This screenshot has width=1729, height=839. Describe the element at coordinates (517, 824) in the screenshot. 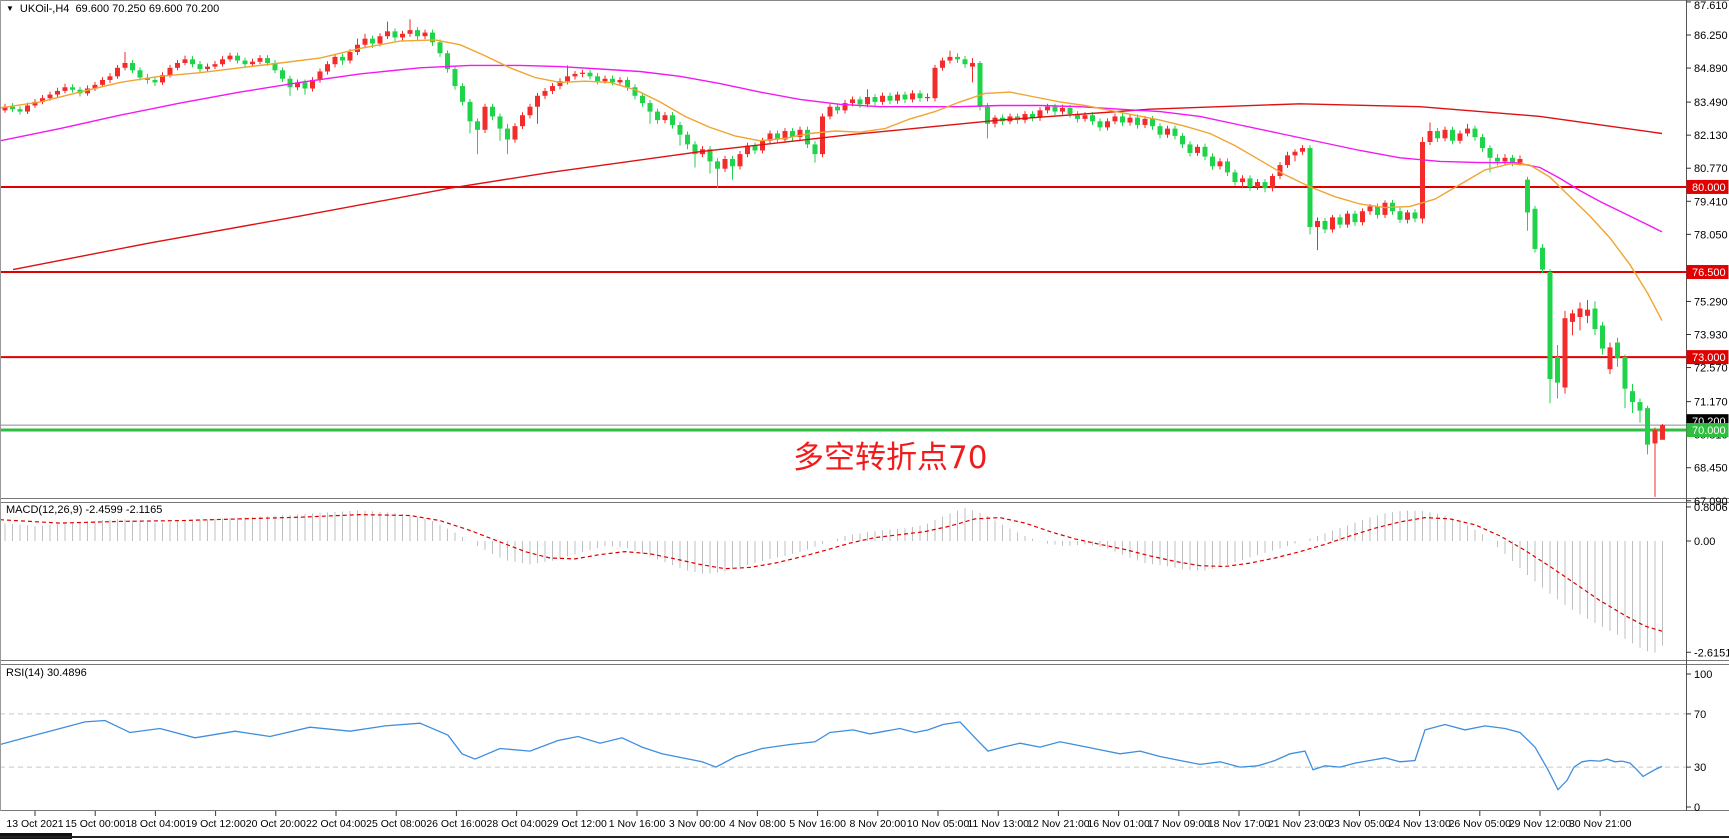

I see `svg-text: 28 Oct 04:00` at that location.